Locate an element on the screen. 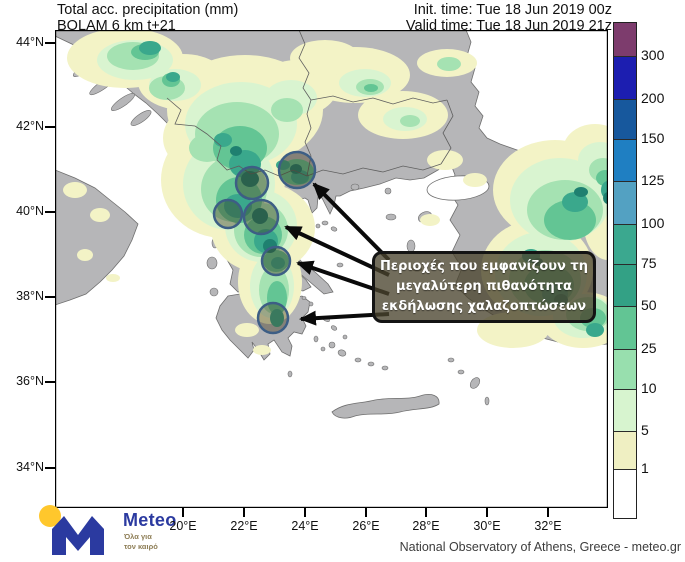 This screenshot has height=562, width=685. colorbar-tick-label: 75 is located at coordinates (649, 263).